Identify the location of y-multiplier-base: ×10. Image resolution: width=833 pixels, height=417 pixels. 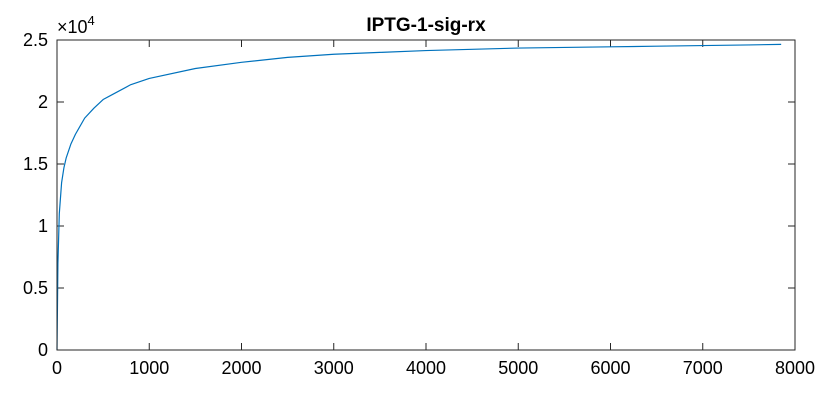
(72, 27).